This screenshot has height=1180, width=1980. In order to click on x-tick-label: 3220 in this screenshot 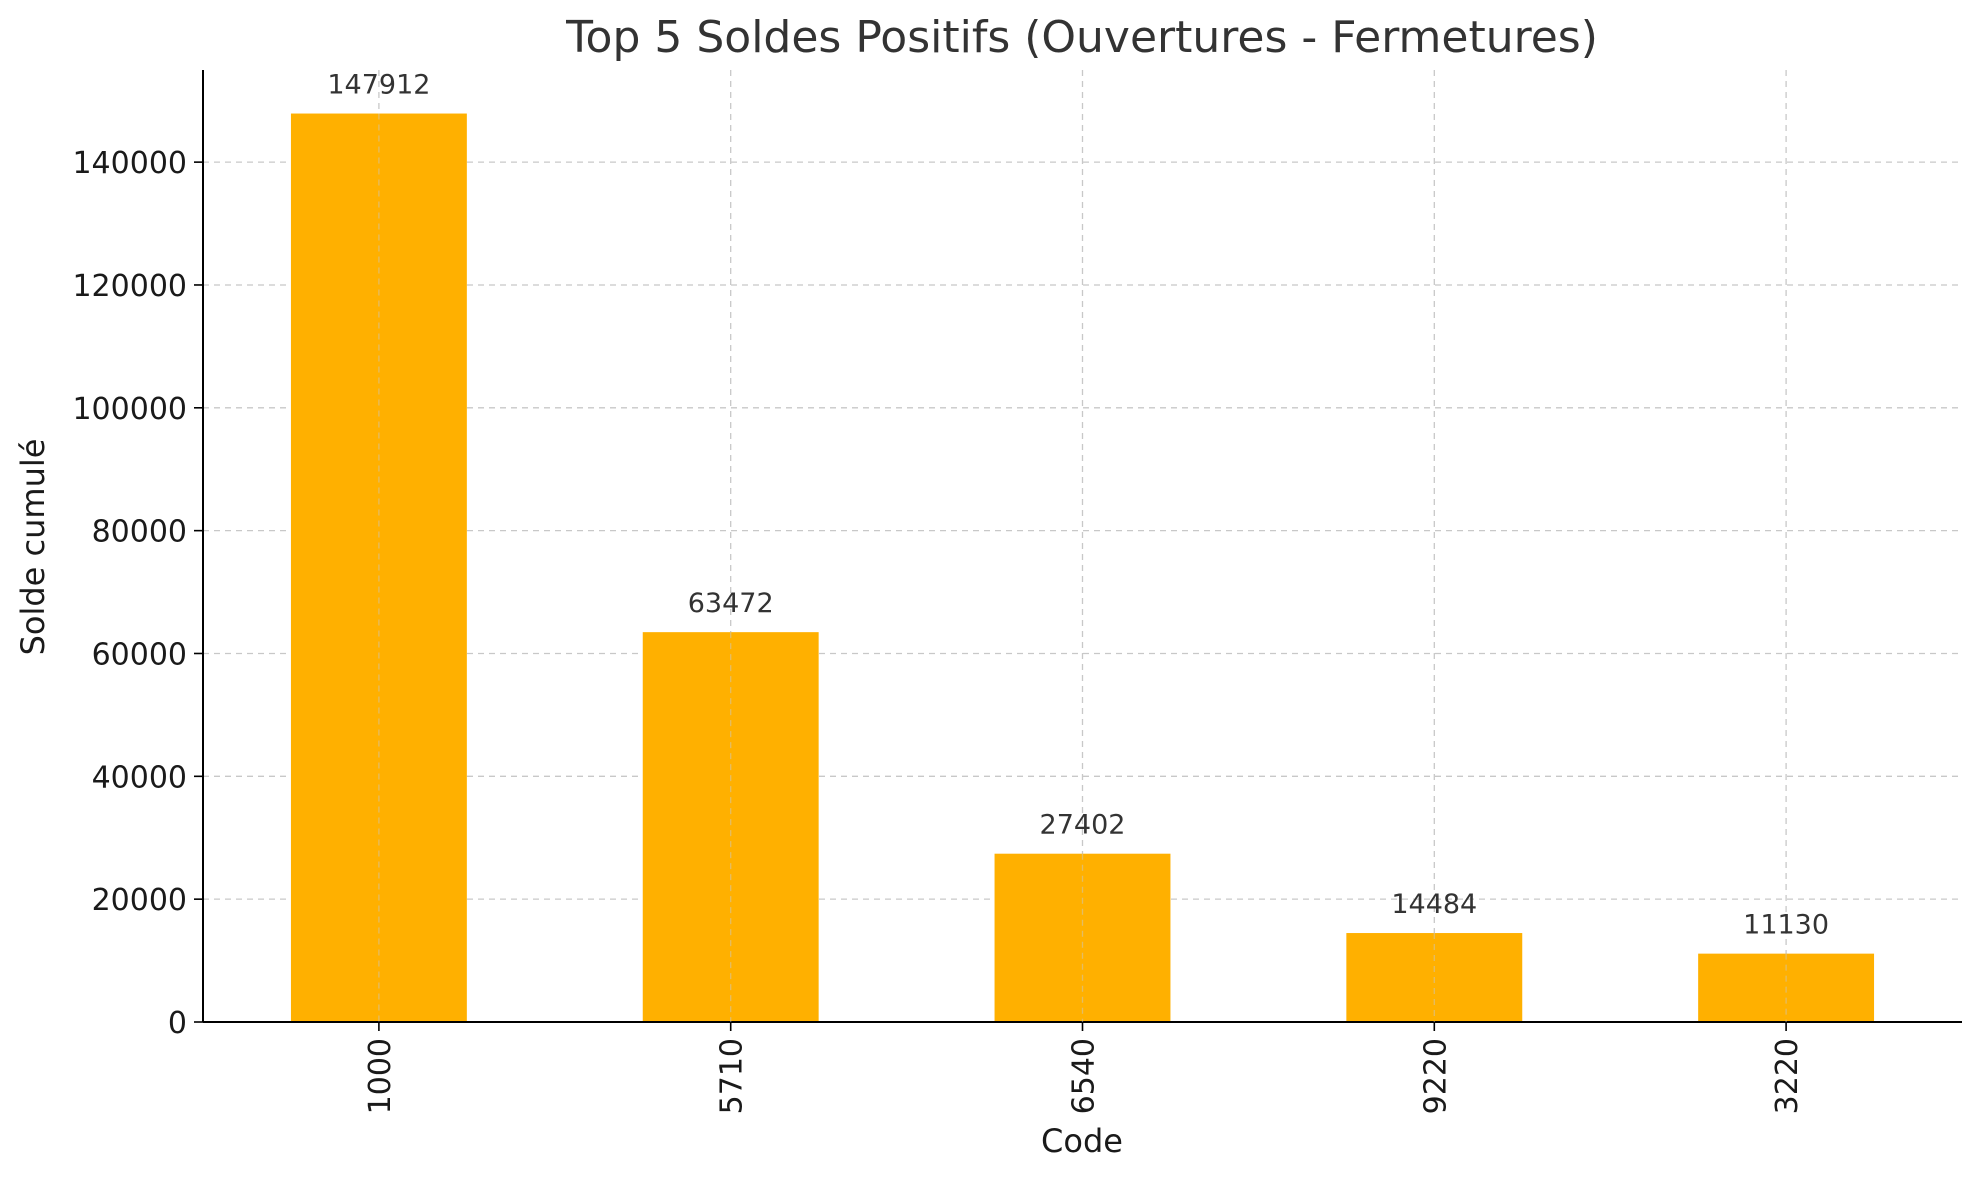, I will do `click(1787, 1076)`.